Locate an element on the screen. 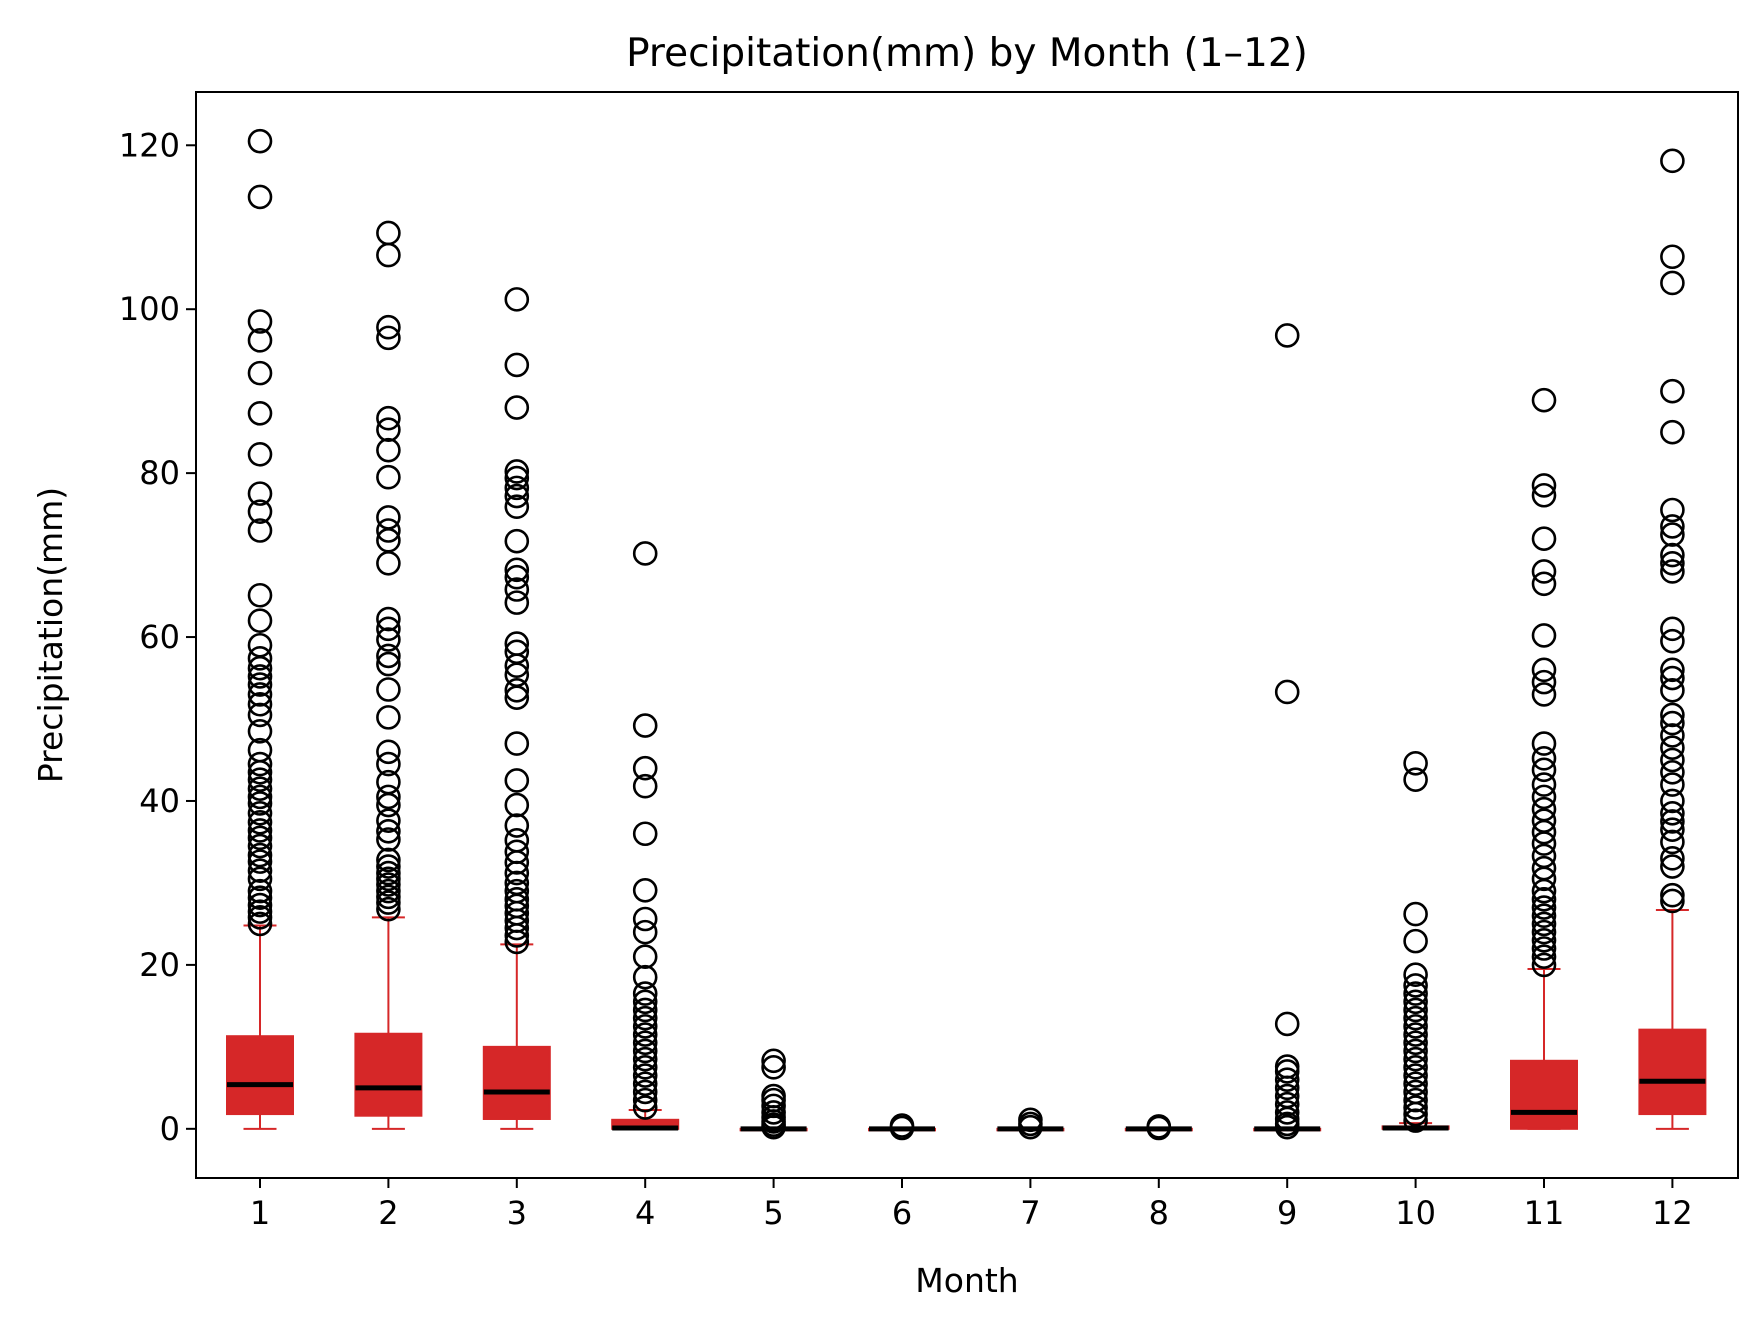  x-tick-label: 7 is located at coordinates (1030, 1213).